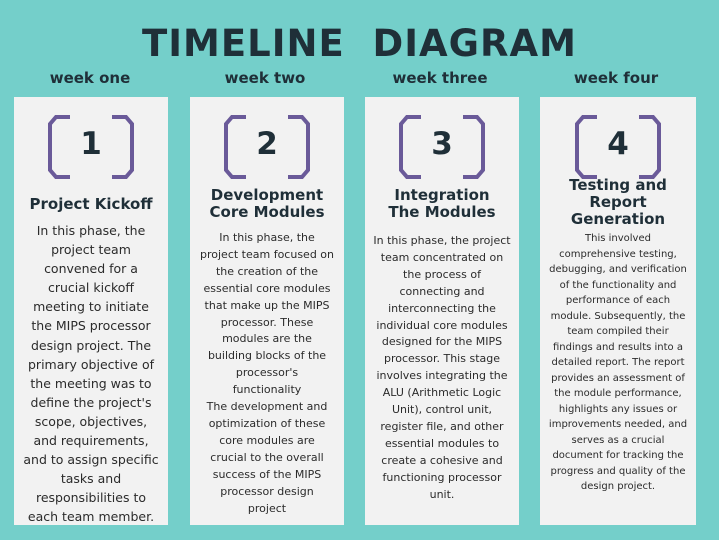 This screenshot has height=540, width=719. Describe the element at coordinates (267, 203) in the screenshot. I see `phase-heading: Development Core Modules` at that location.